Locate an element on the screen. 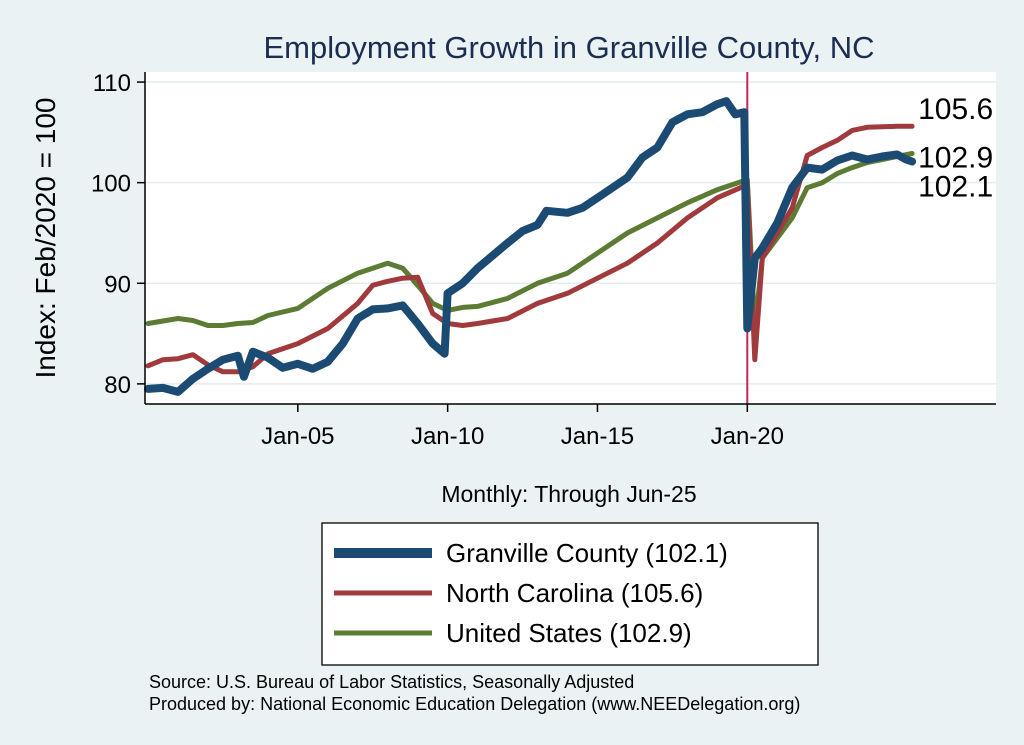 This screenshot has height=745, width=1024. x-tick-label: Jan-10 is located at coordinates (447, 436).